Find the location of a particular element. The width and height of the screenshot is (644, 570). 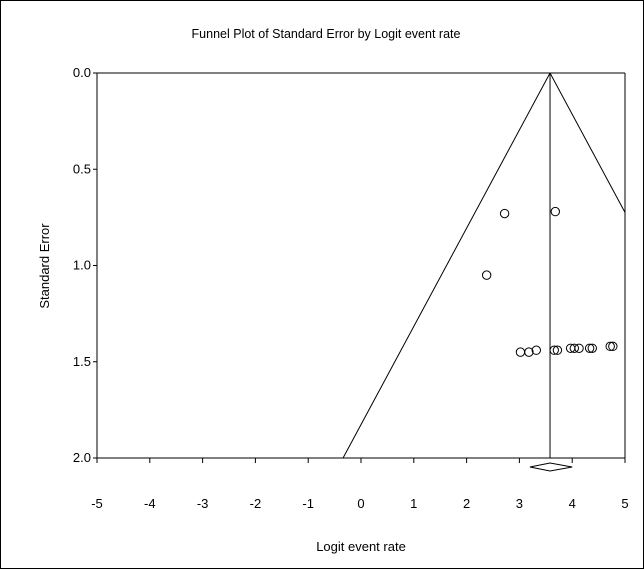

funnel-right-limit is located at coordinates (587, 143).